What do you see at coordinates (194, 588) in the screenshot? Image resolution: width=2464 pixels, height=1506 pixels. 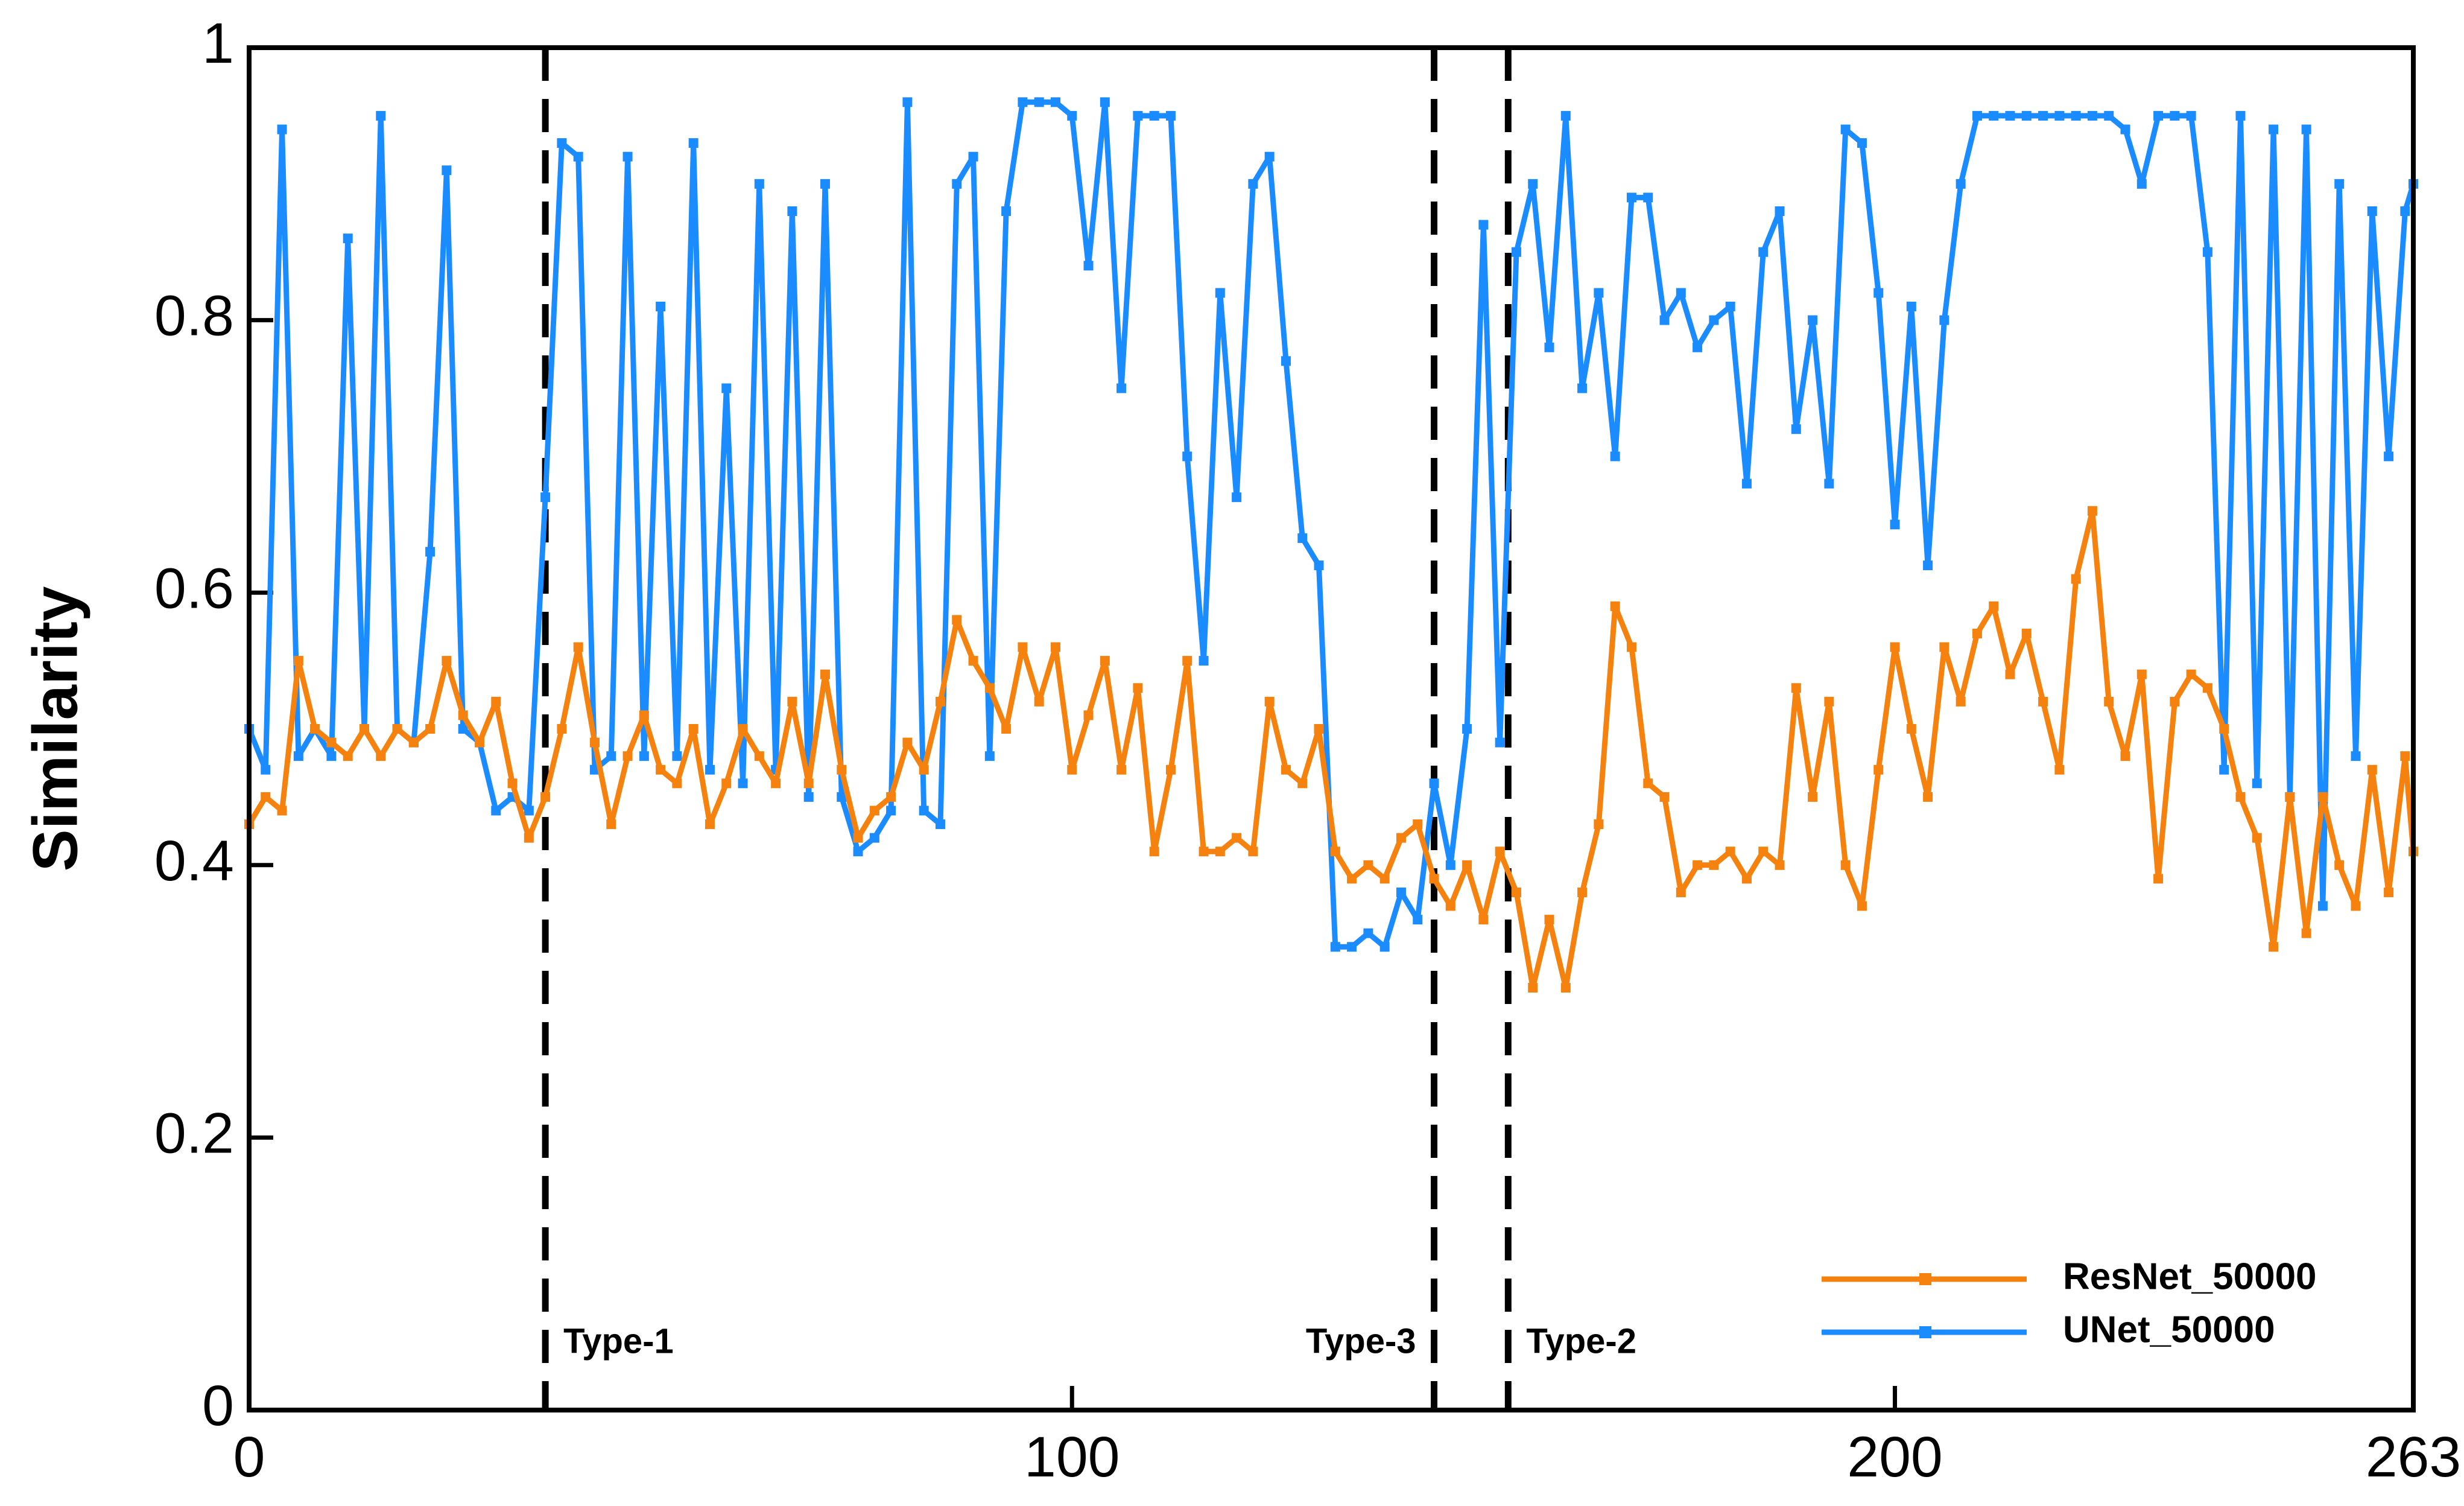 I see `y-tick-label: 0.6` at bounding box center [194, 588].